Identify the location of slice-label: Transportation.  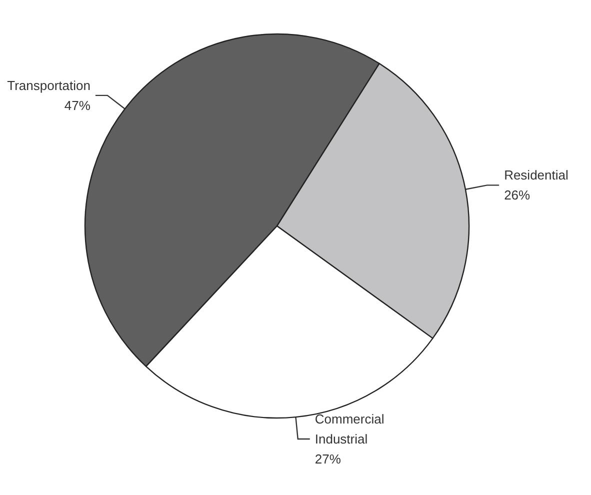
(48, 85).